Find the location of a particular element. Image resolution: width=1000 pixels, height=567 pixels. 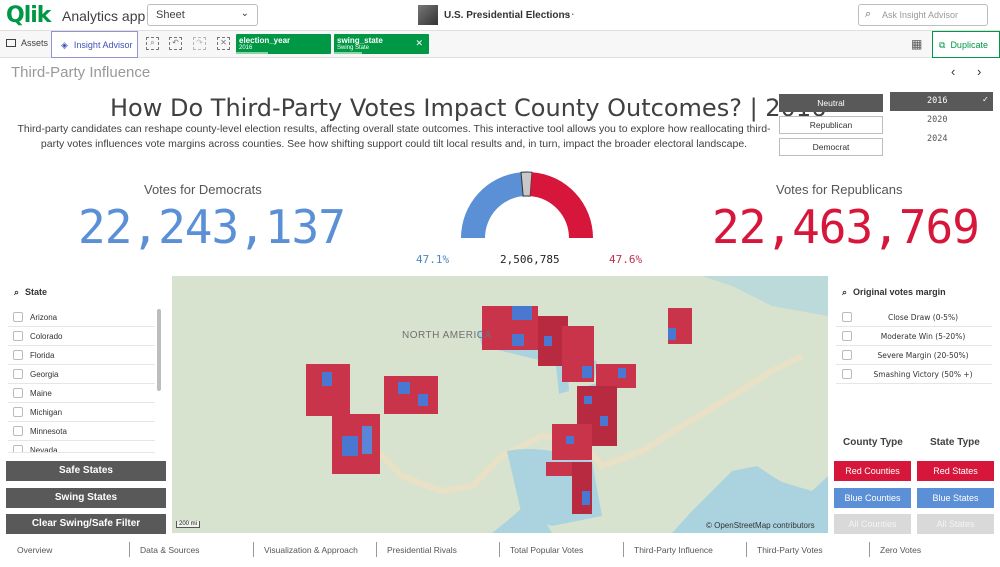

assets-button: Assets is located at coordinates (27, 43).